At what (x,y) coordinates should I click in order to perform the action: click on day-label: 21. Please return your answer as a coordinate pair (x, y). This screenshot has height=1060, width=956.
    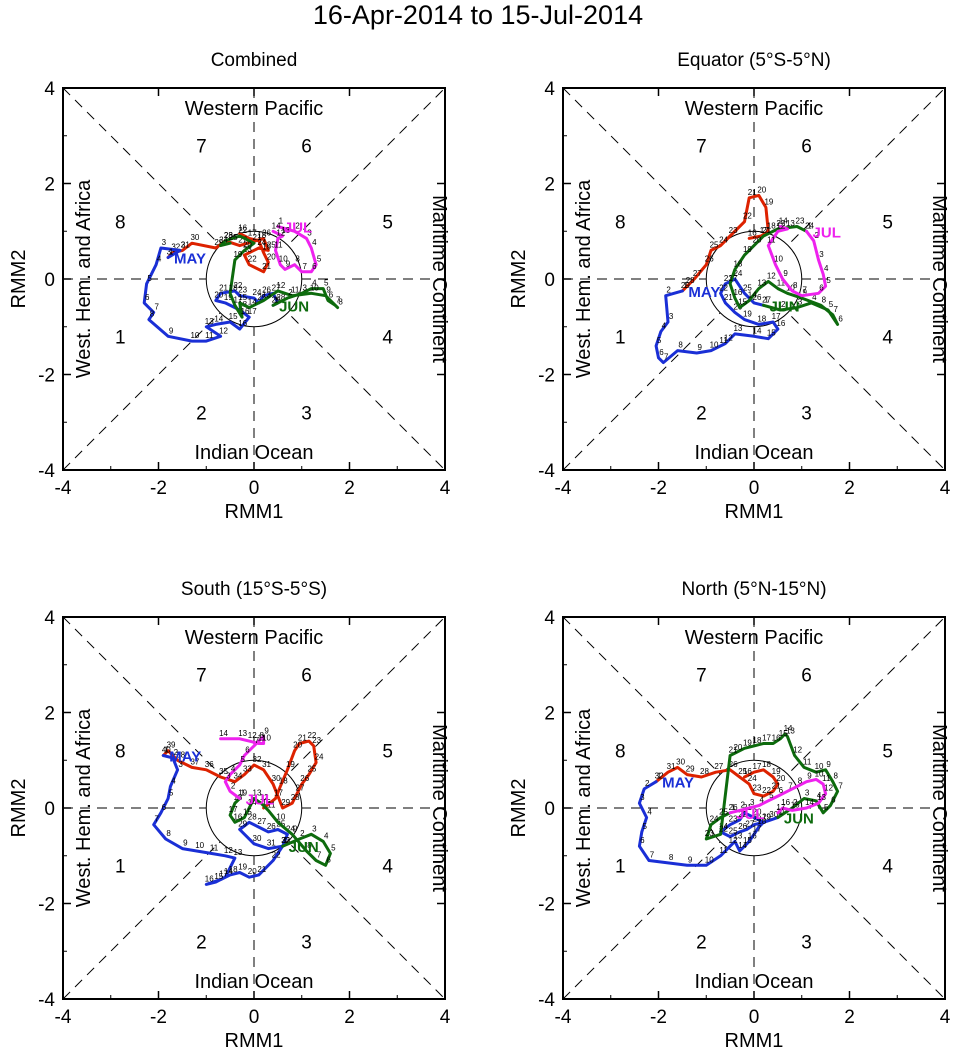
    Looking at the image, I should click on (752, 192).